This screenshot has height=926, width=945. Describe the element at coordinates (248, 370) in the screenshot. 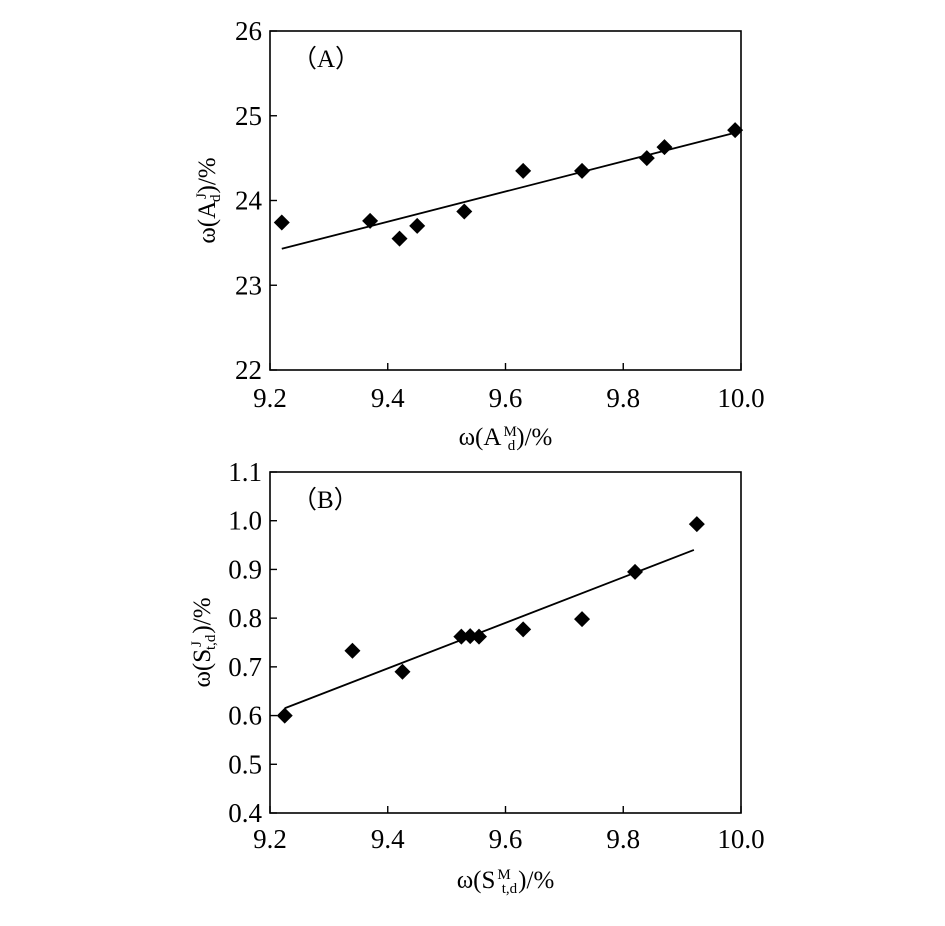

I see `y-tick-label: 22` at that location.